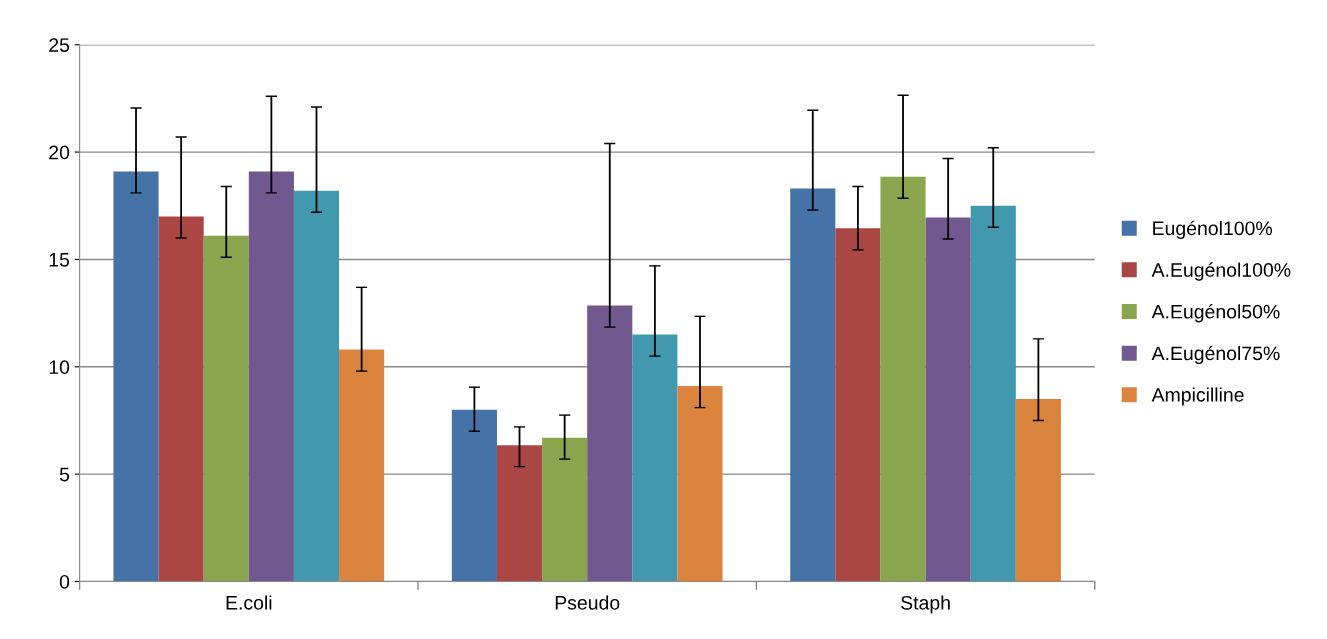 This screenshot has height=639, width=1327. What do you see at coordinates (64, 581) in the screenshot?
I see `y-tick-label: 0` at bounding box center [64, 581].